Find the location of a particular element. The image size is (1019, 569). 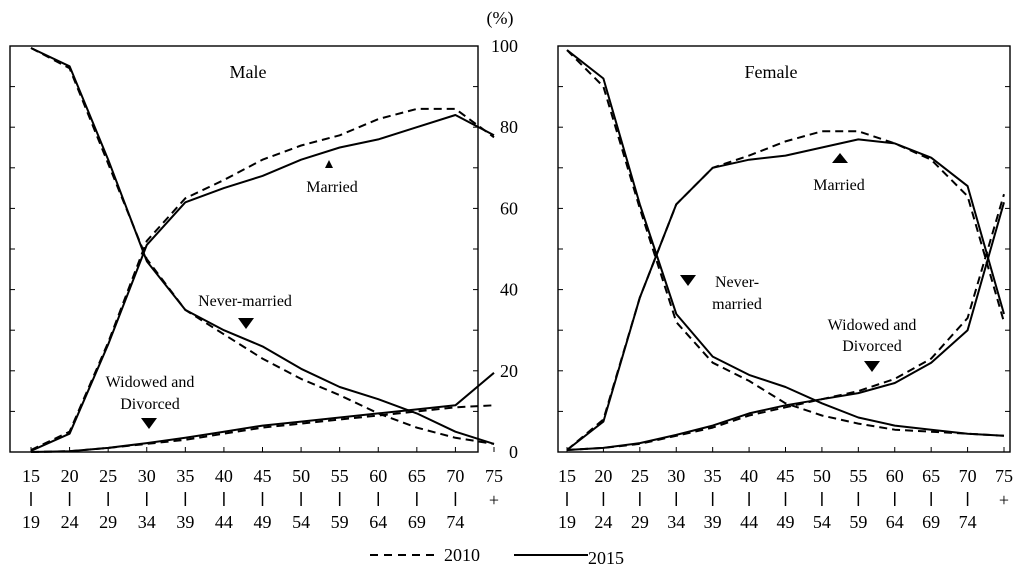

female-title: Female is located at coordinates (771, 72).